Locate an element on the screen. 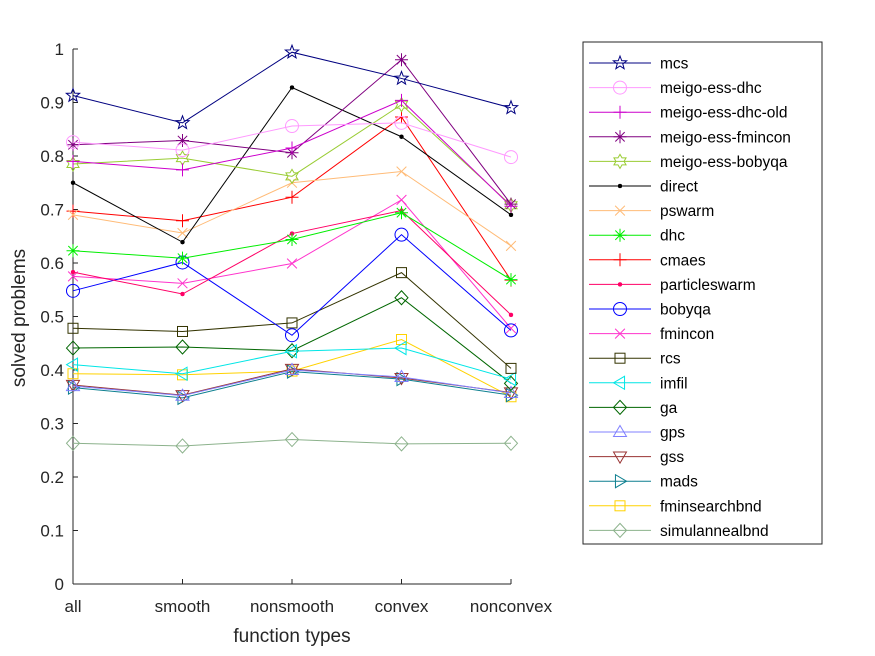 The image size is (875, 656). y-tick-label: 0.3 is located at coordinates (52, 424).